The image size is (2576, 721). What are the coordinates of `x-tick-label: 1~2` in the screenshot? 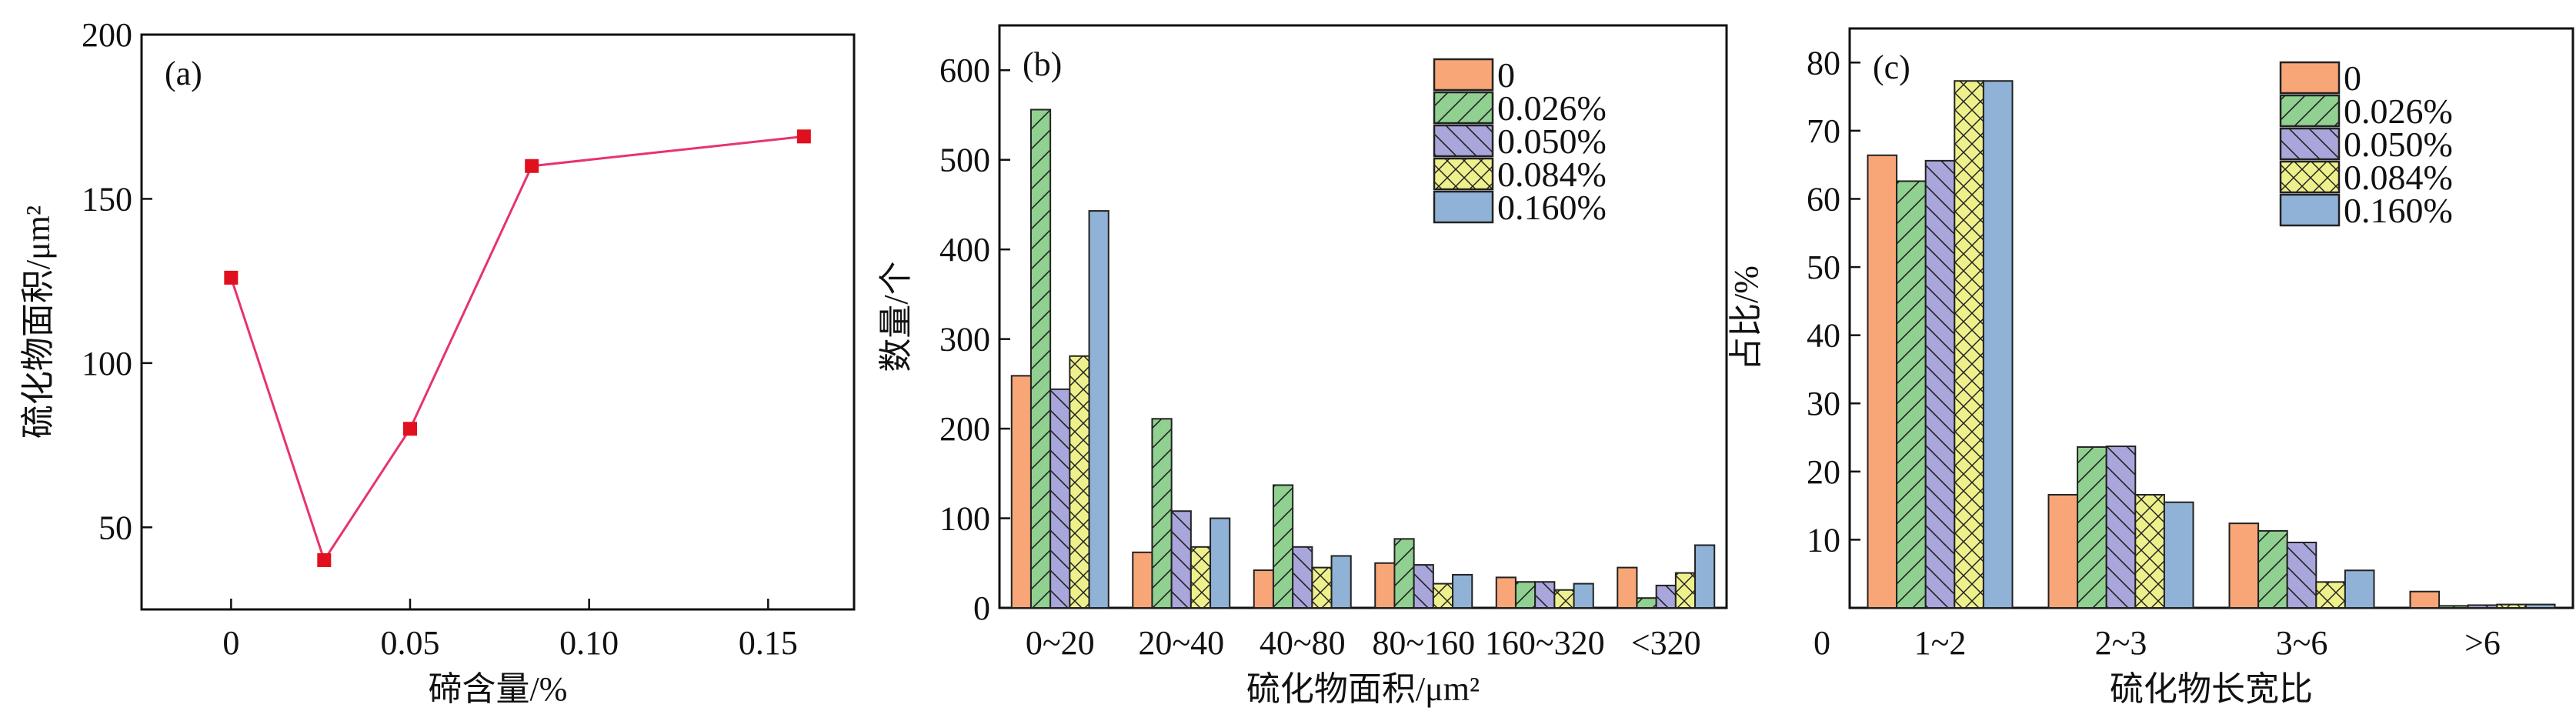 It's located at (1941, 643).